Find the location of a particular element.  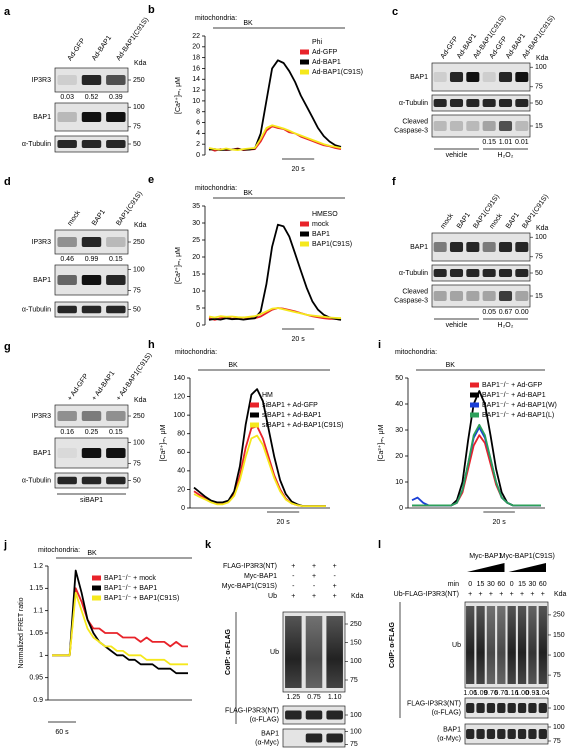

quantification: 0.15 is located at coordinates (489, 142).